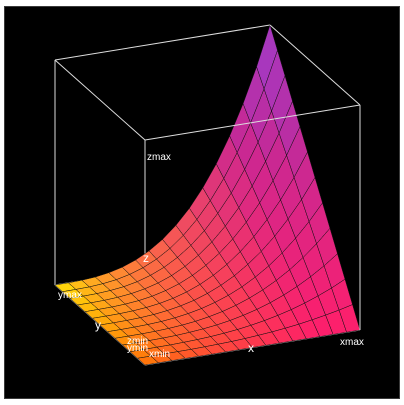 The image size is (404, 405). I want to click on z-axis-label: z, so click(146, 258).